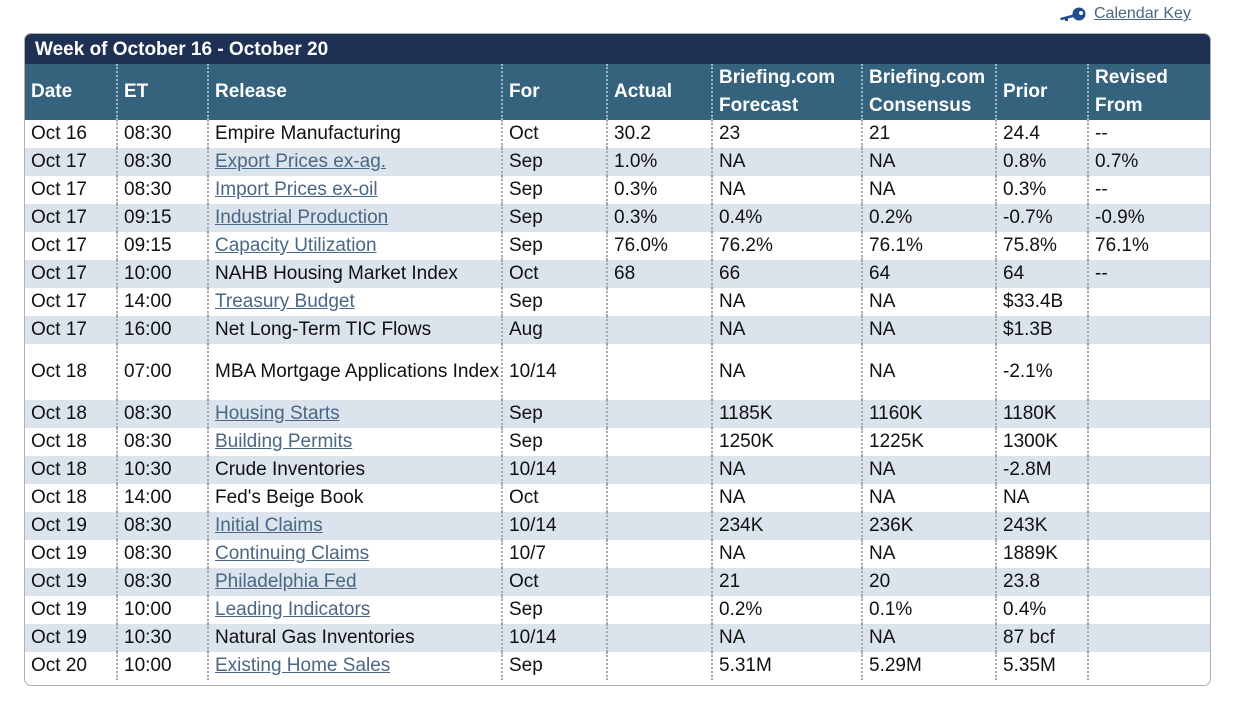 The width and height of the screenshot is (1238, 712). Describe the element at coordinates (1041, 218) in the screenshot. I see `cell-prior: -0.7%` at that location.